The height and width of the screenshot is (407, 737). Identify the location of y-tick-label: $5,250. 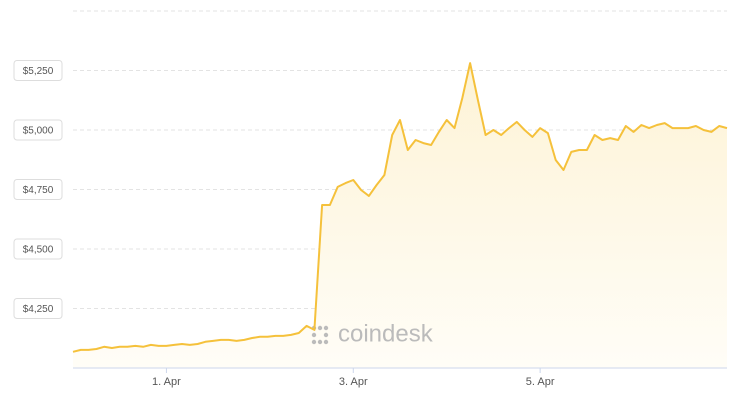
(38, 71).